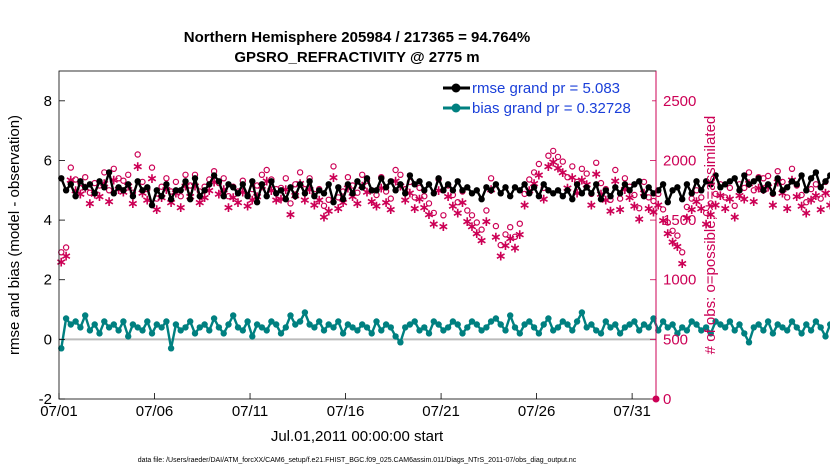 The height and width of the screenshot is (470, 830). I want to click on left-y-tick-label: 0, so click(48, 339).